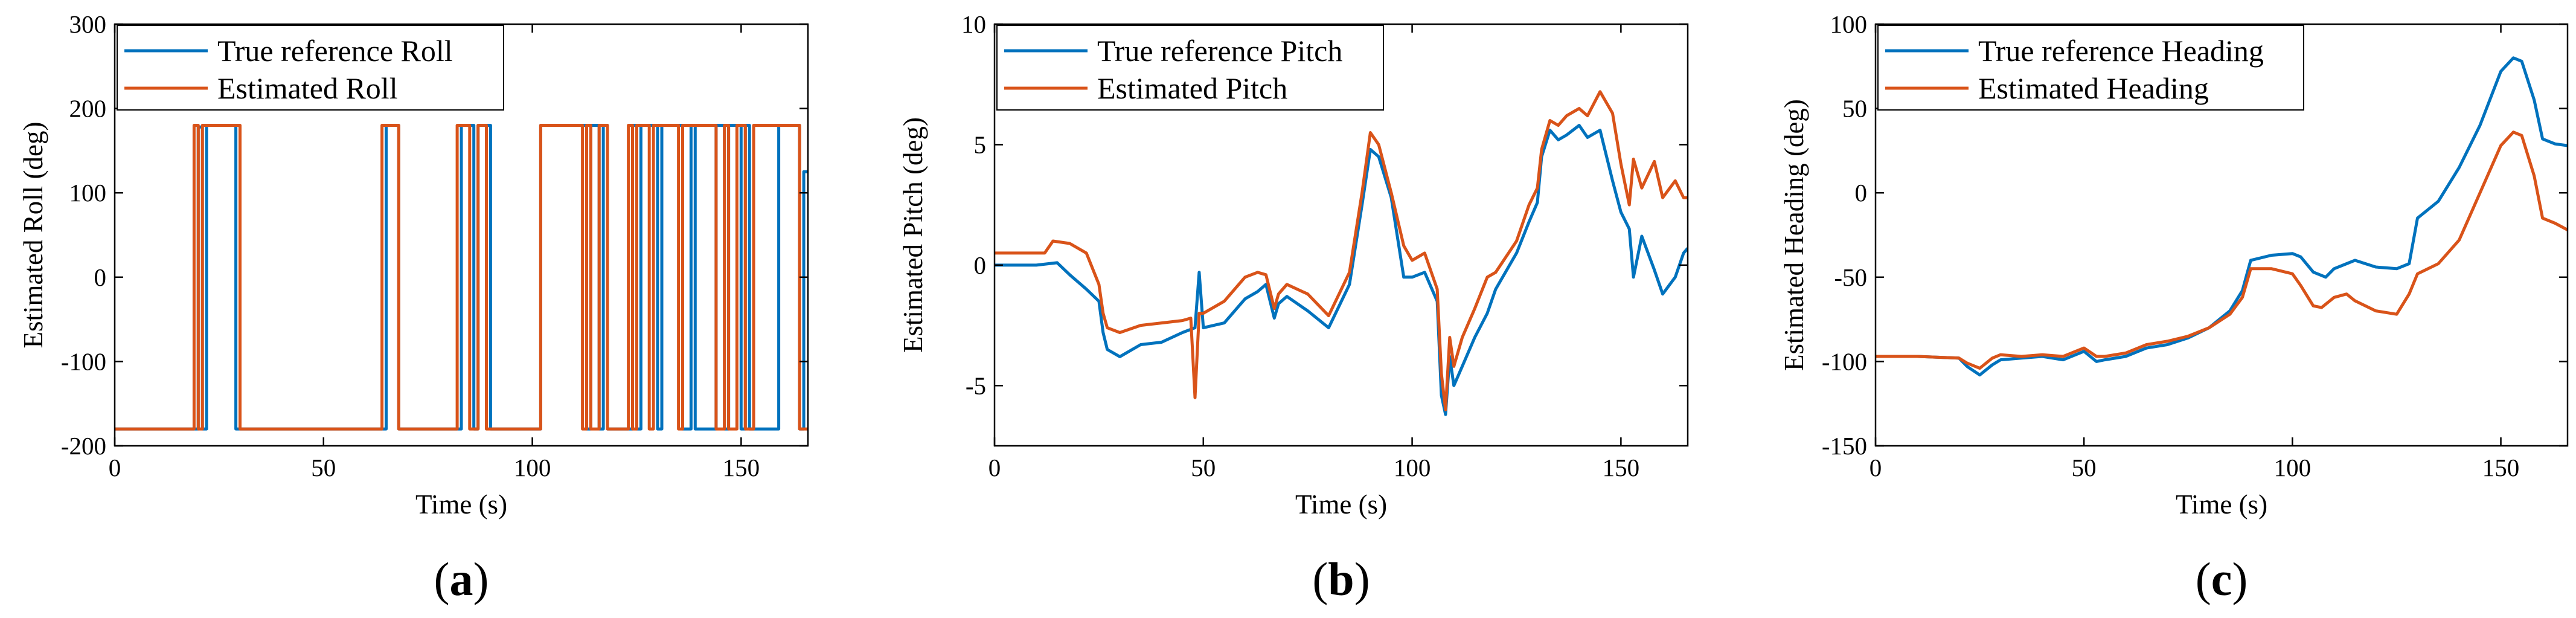  What do you see at coordinates (2121, 51) in the screenshot?
I see `legend-entry-reference: True reference Heading` at bounding box center [2121, 51].